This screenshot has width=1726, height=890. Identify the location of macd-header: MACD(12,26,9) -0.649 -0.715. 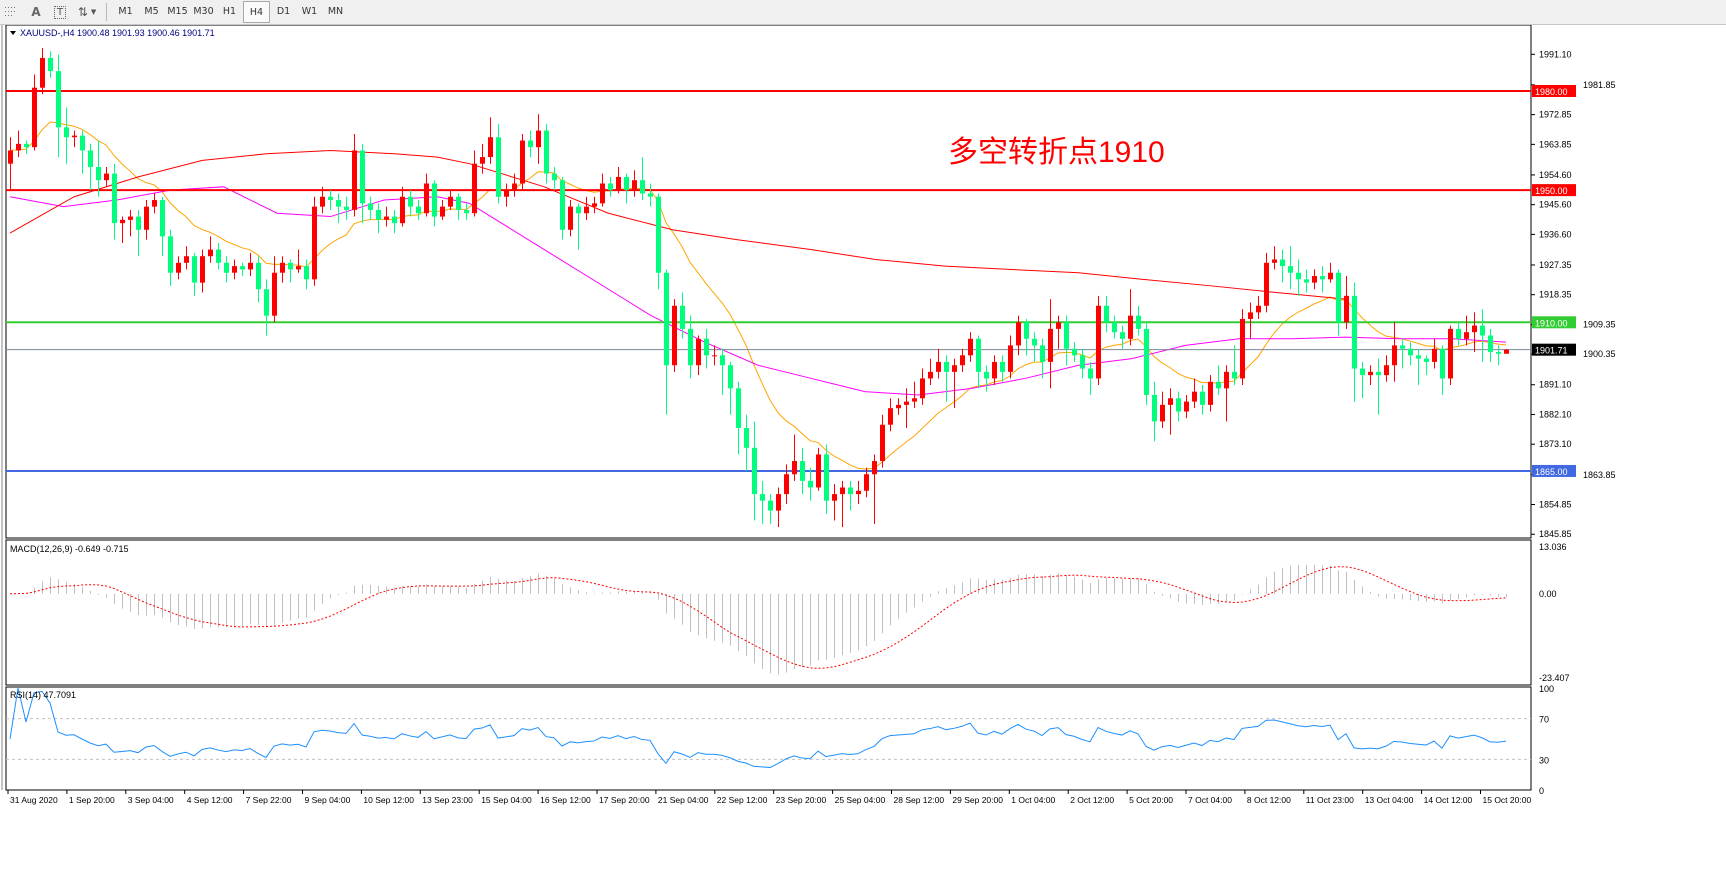
(69, 549).